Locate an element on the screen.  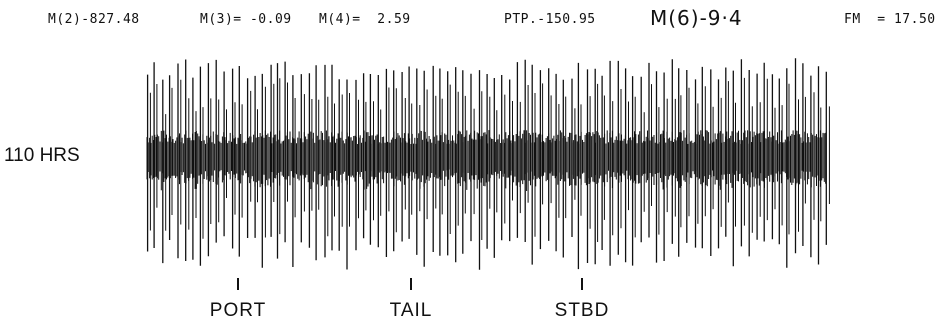
marker-label-tail: TAIL is located at coordinates (411, 310).